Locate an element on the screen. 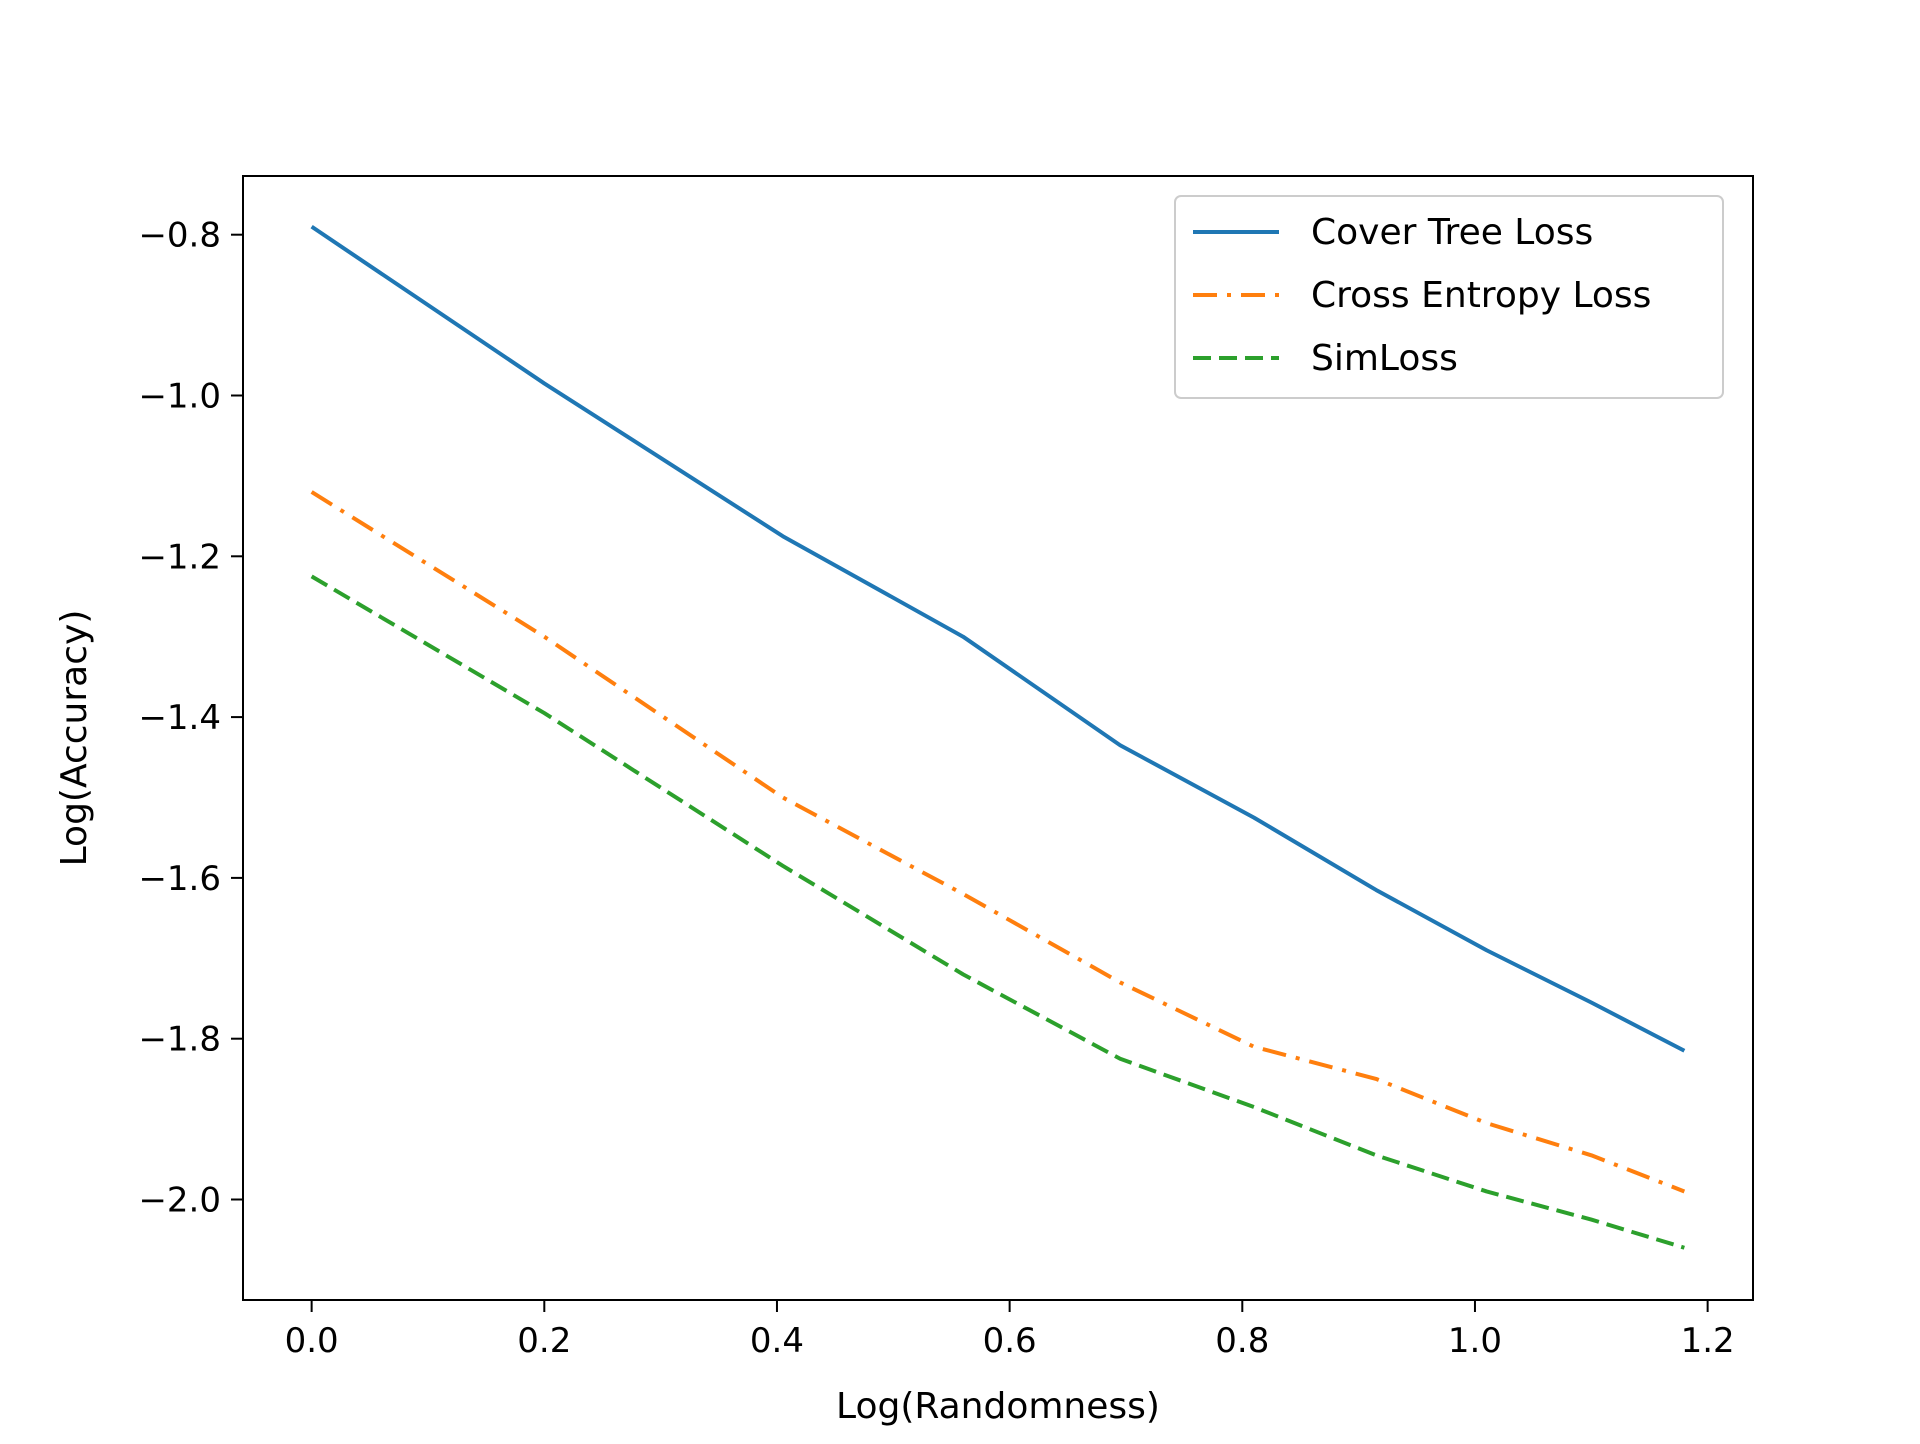 This screenshot has height=1444, width=1920. x-tick-label: 1.2 is located at coordinates (1708, 1341).